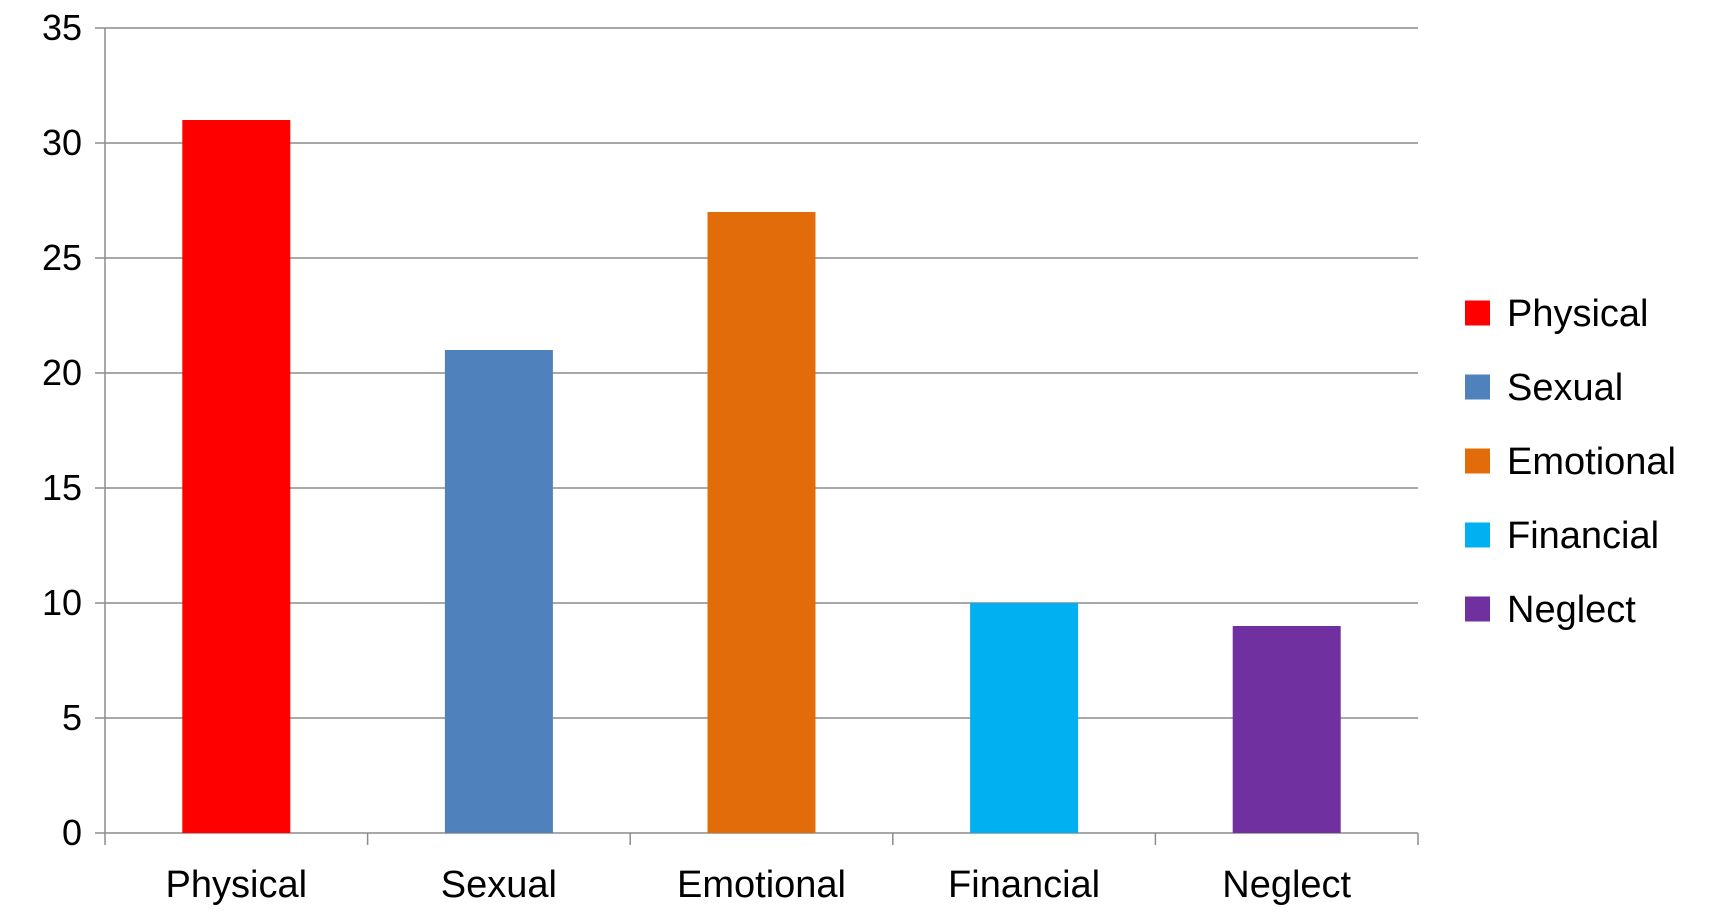  I want to click on legend-label: Physical, so click(1578, 314).